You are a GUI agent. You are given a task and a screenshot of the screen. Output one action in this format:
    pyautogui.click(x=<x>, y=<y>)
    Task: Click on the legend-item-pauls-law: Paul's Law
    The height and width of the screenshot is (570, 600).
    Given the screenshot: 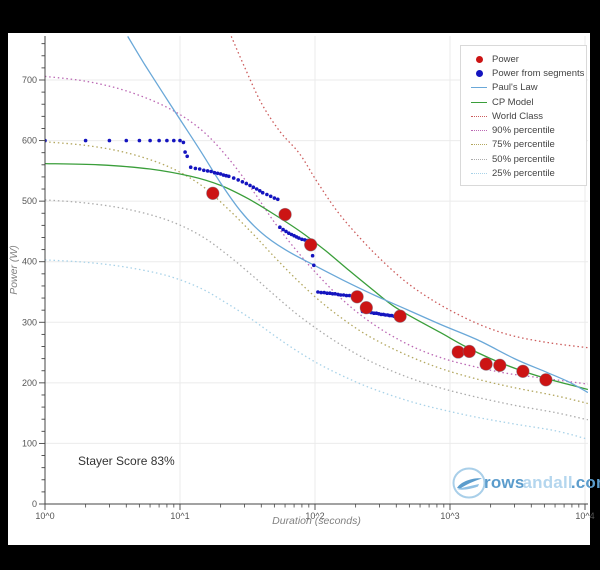 What is the action you would take?
    pyautogui.click(x=523, y=88)
    